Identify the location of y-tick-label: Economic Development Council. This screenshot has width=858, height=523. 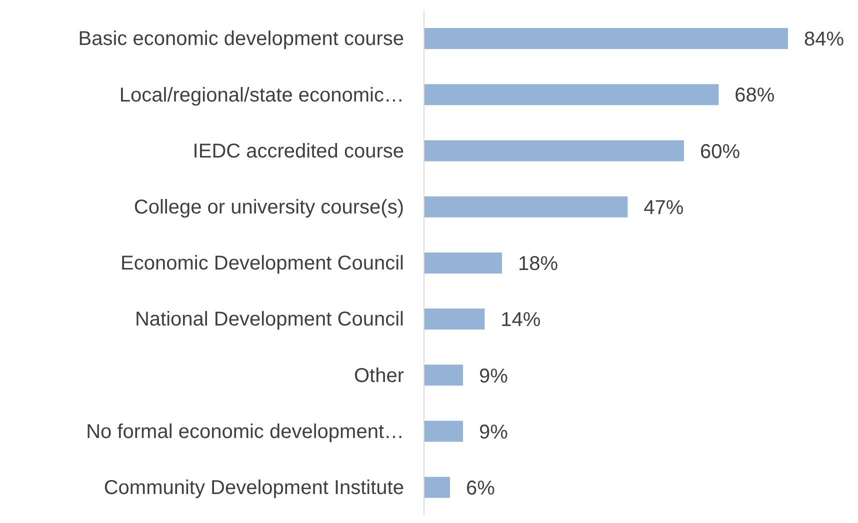
(262, 263).